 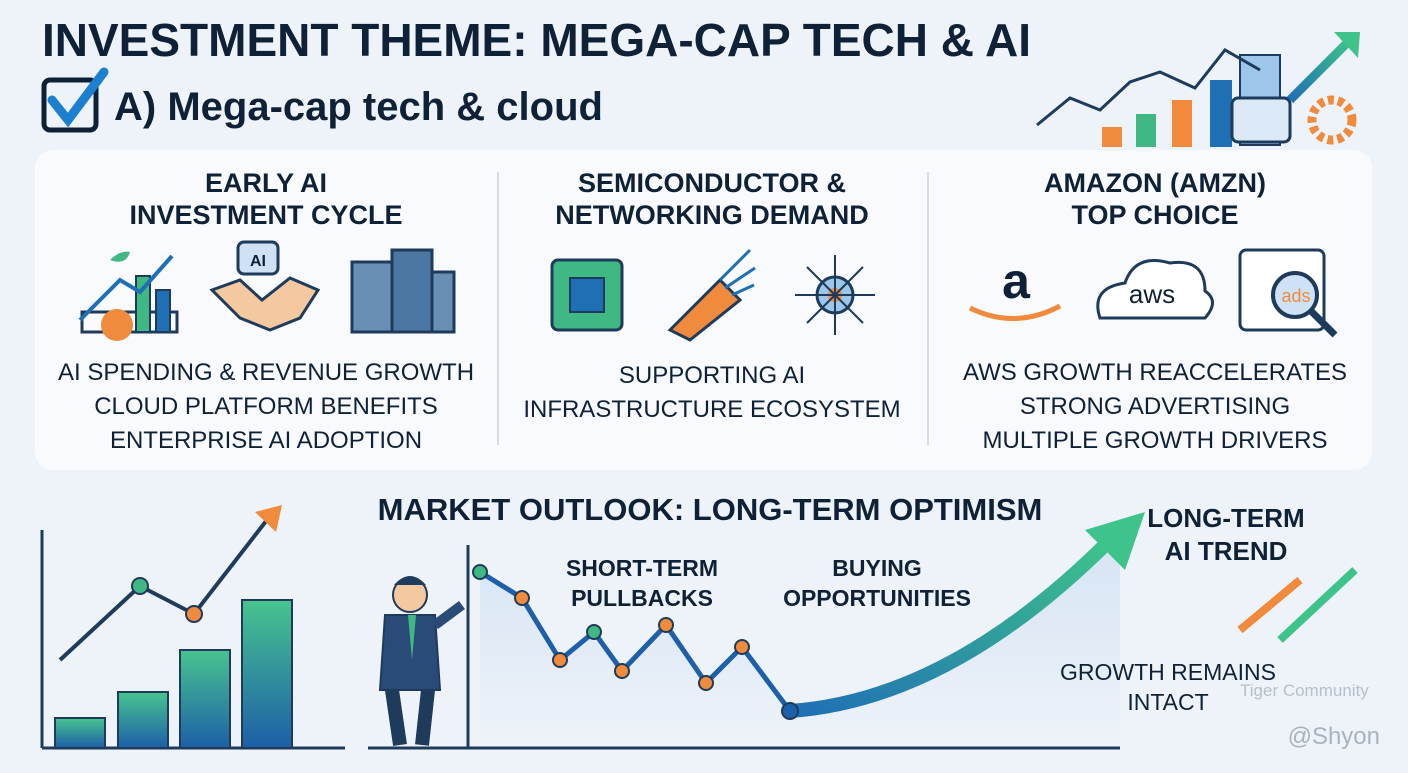 I want to click on outlook-label: GROWTH REMAINS, so click(x=1168, y=672).